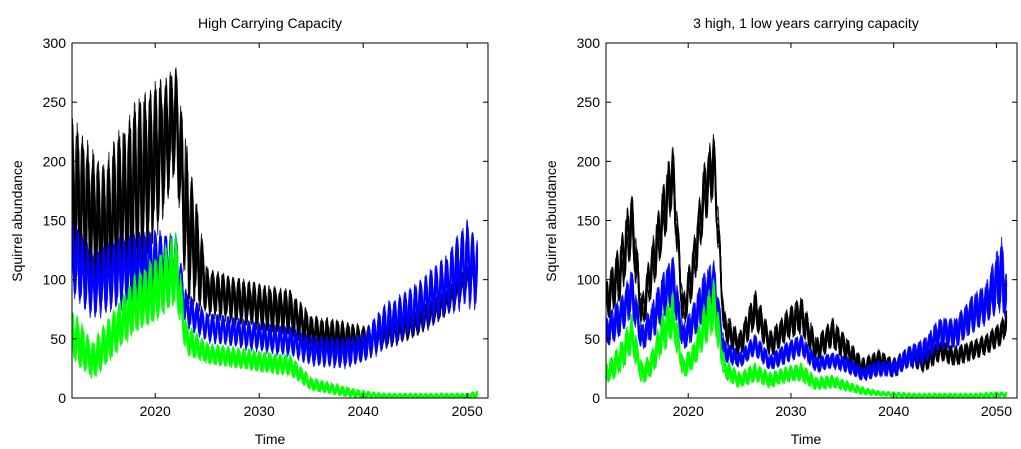 This screenshot has width=1021, height=449. I want to click on chart-title: High Carrying Capacity, so click(270, 23).